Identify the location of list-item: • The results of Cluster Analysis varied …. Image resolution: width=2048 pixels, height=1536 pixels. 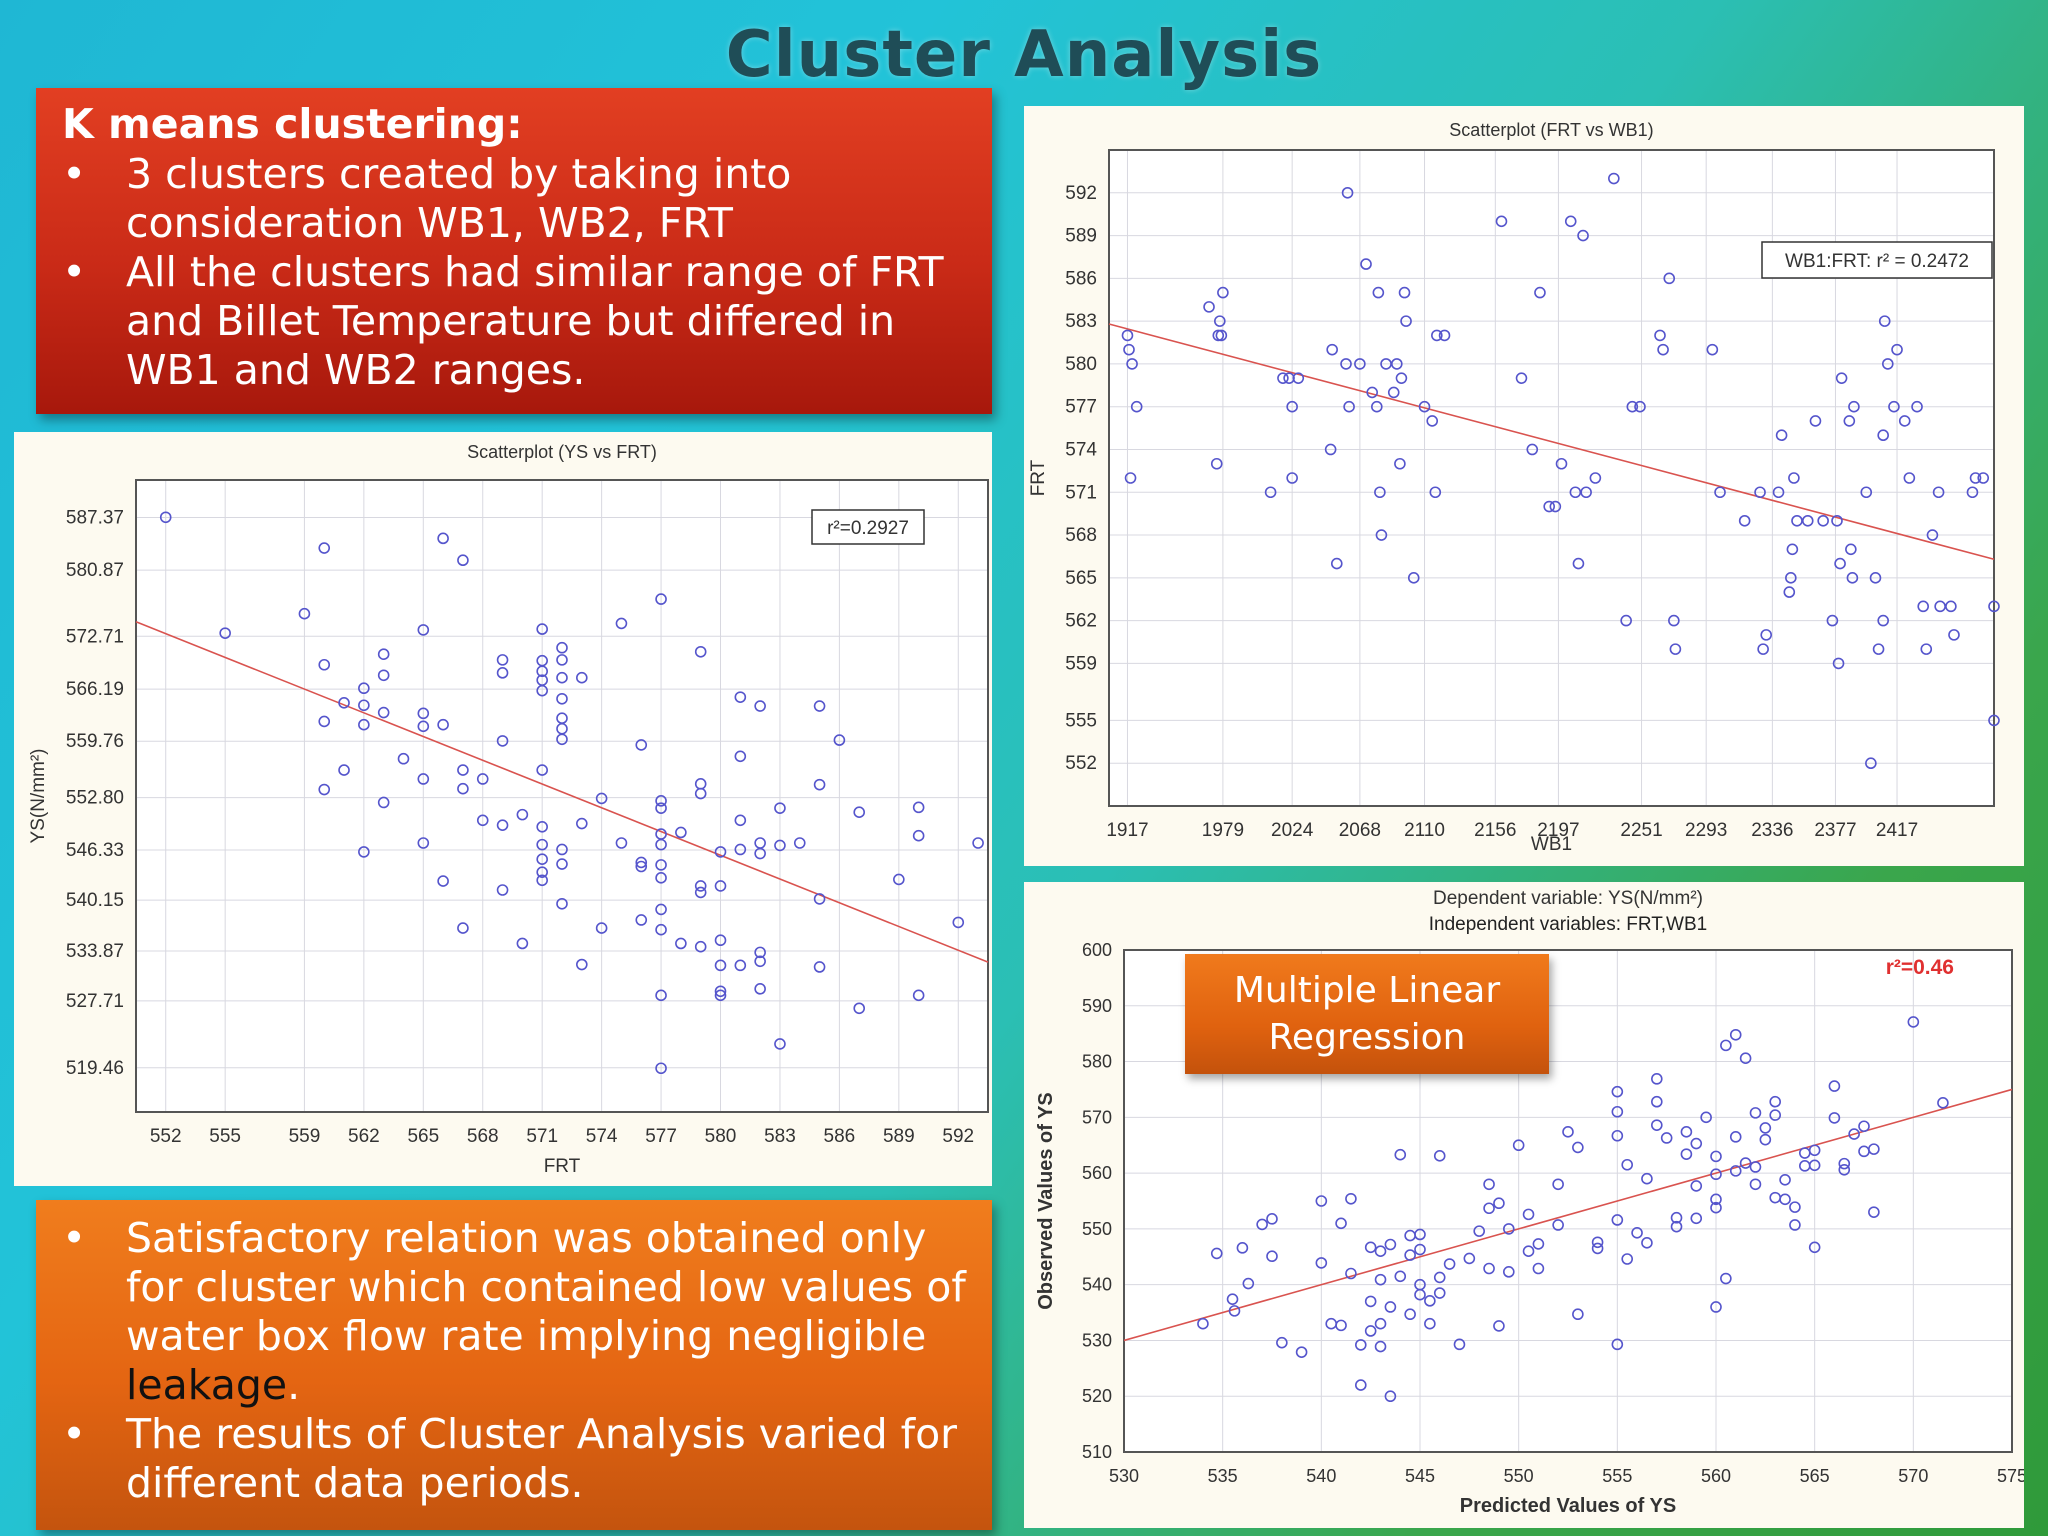
(514, 1459).